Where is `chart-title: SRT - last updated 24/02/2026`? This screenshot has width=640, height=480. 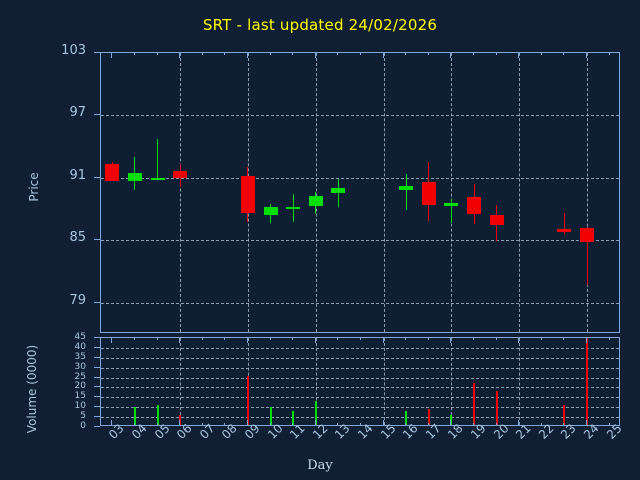 chart-title: SRT - last updated 24/02/2026 is located at coordinates (320, 25).